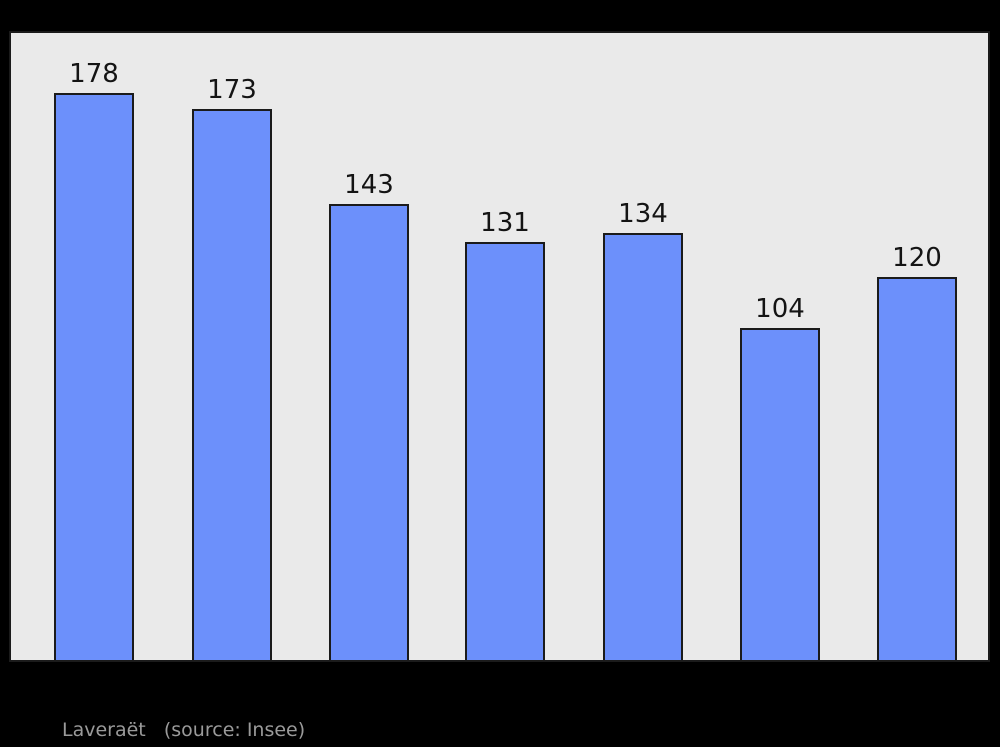  What do you see at coordinates (184, 730) in the screenshot?
I see `chart-caption: Laveraët (source: Insee)` at bounding box center [184, 730].